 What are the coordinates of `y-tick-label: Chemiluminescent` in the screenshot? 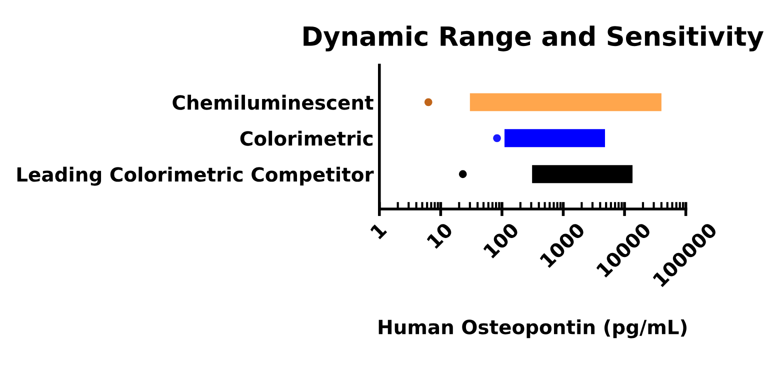 It's located at (273, 102).